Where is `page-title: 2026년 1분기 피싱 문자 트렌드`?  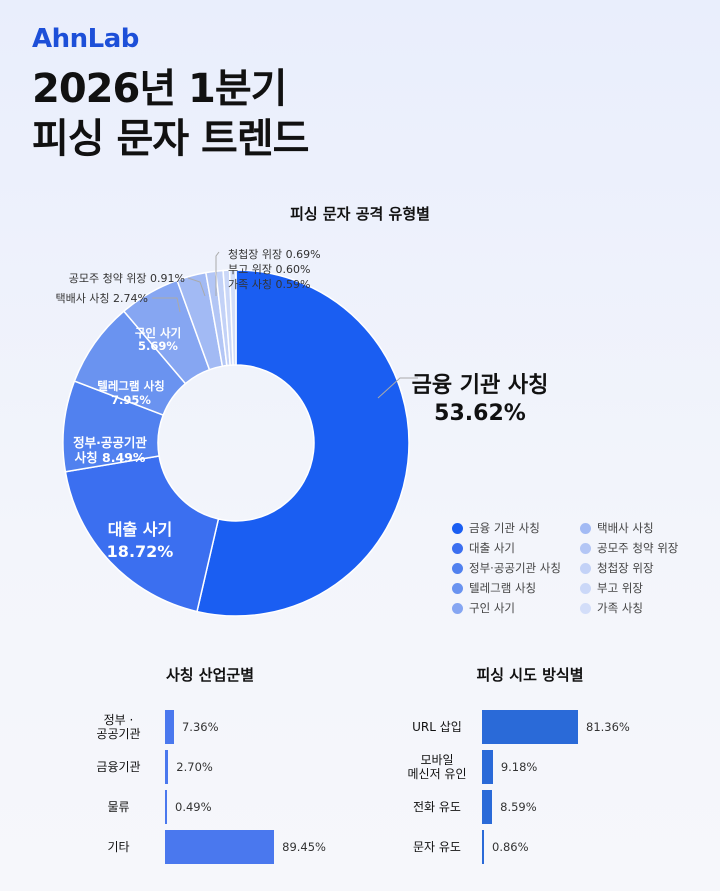 page-title: 2026년 1분기 피싱 문자 트렌드 is located at coordinates (170, 114).